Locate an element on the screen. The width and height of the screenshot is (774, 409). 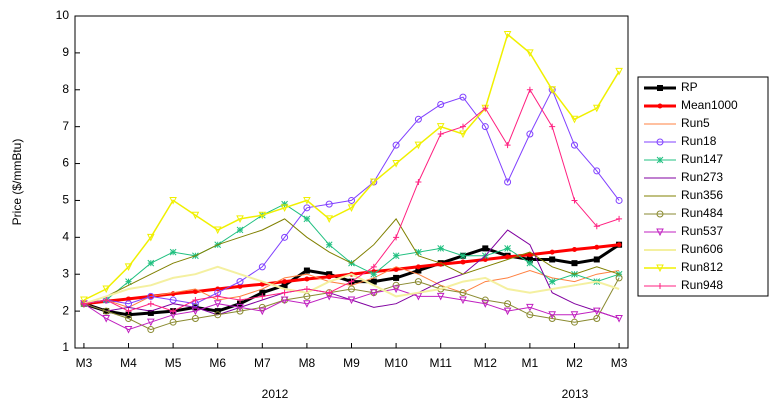
x-tick-label: M9 is located at coordinates (351, 363).